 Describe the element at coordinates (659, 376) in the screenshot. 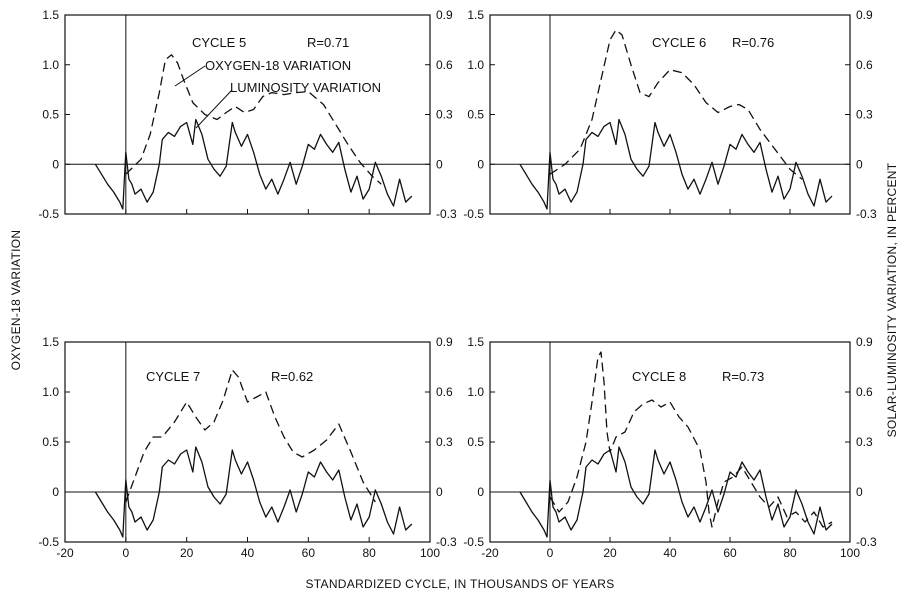

I see `cycle-label: CYCLE 8` at that location.